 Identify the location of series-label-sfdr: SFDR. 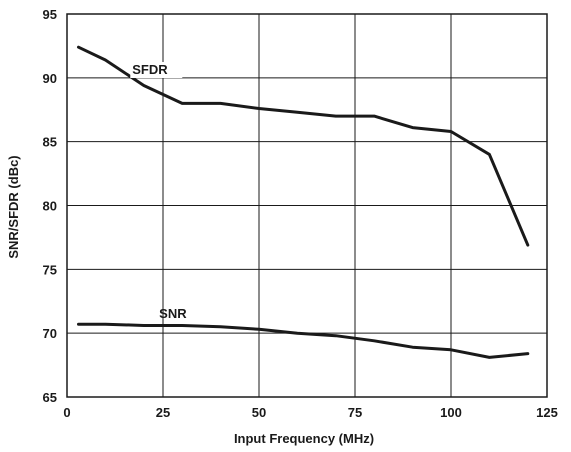
(150, 69).